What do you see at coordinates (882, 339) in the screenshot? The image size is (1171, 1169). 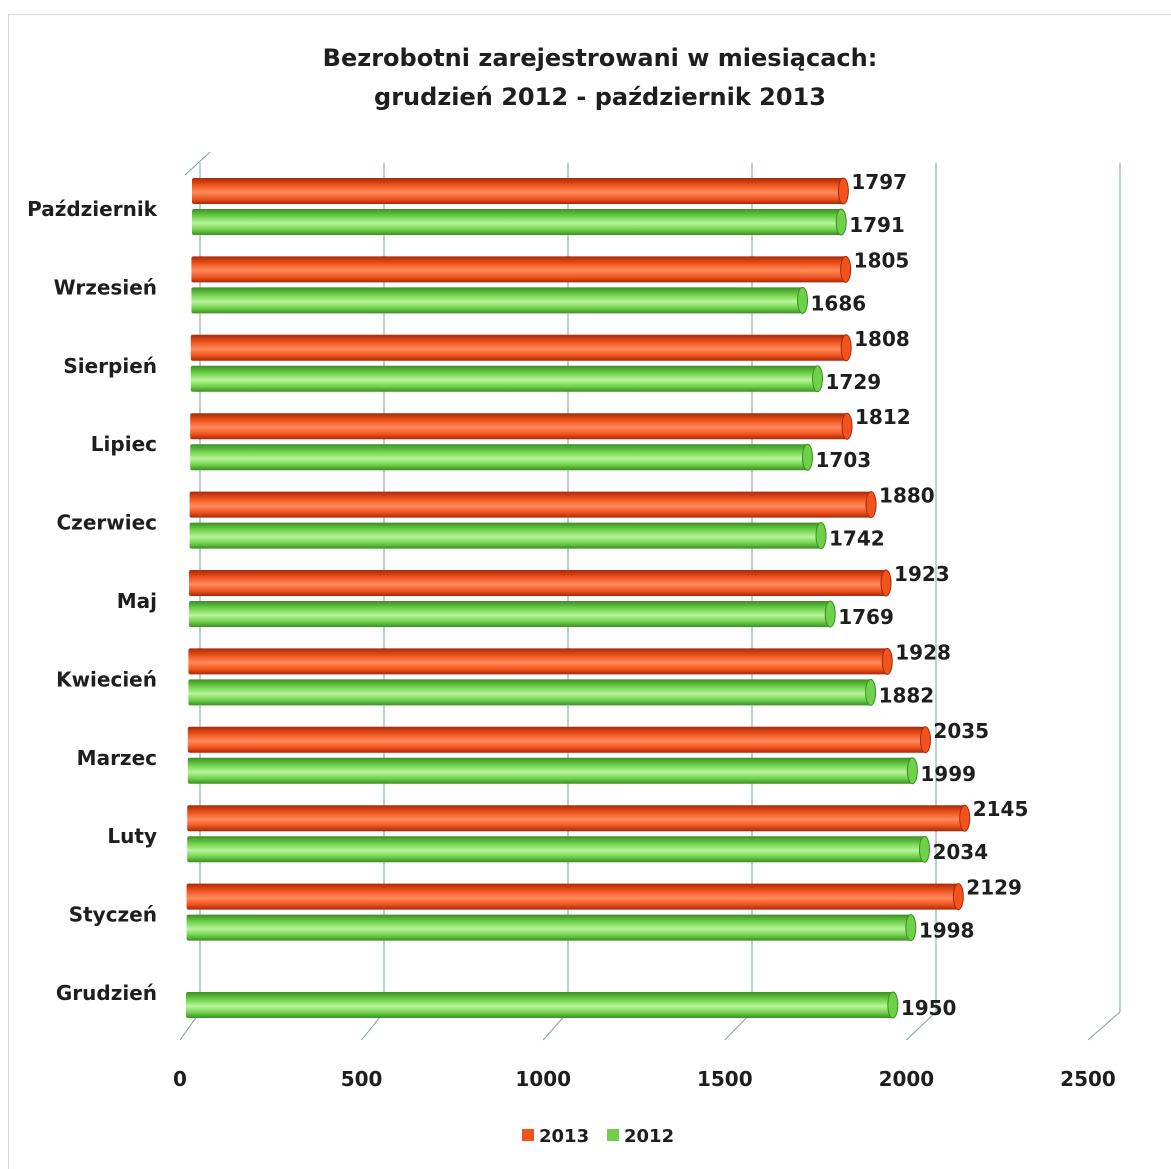 I see `data-label-2013-sierpien: 1808` at bounding box center [882, 339].